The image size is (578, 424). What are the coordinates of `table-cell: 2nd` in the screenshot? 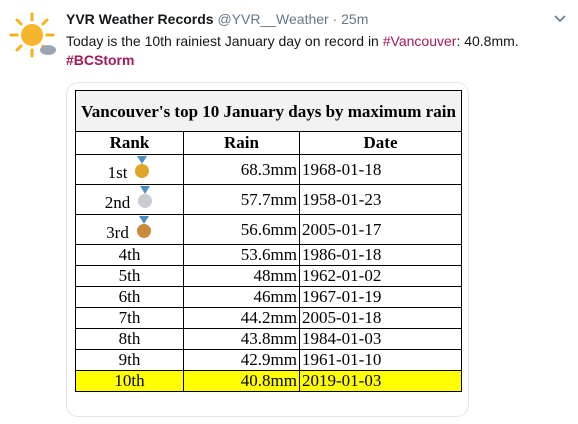 It's located at (129, 199).